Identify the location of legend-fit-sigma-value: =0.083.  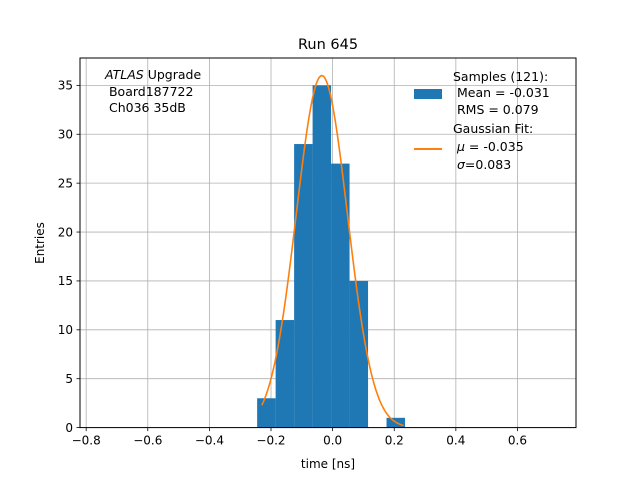
(488, 164).